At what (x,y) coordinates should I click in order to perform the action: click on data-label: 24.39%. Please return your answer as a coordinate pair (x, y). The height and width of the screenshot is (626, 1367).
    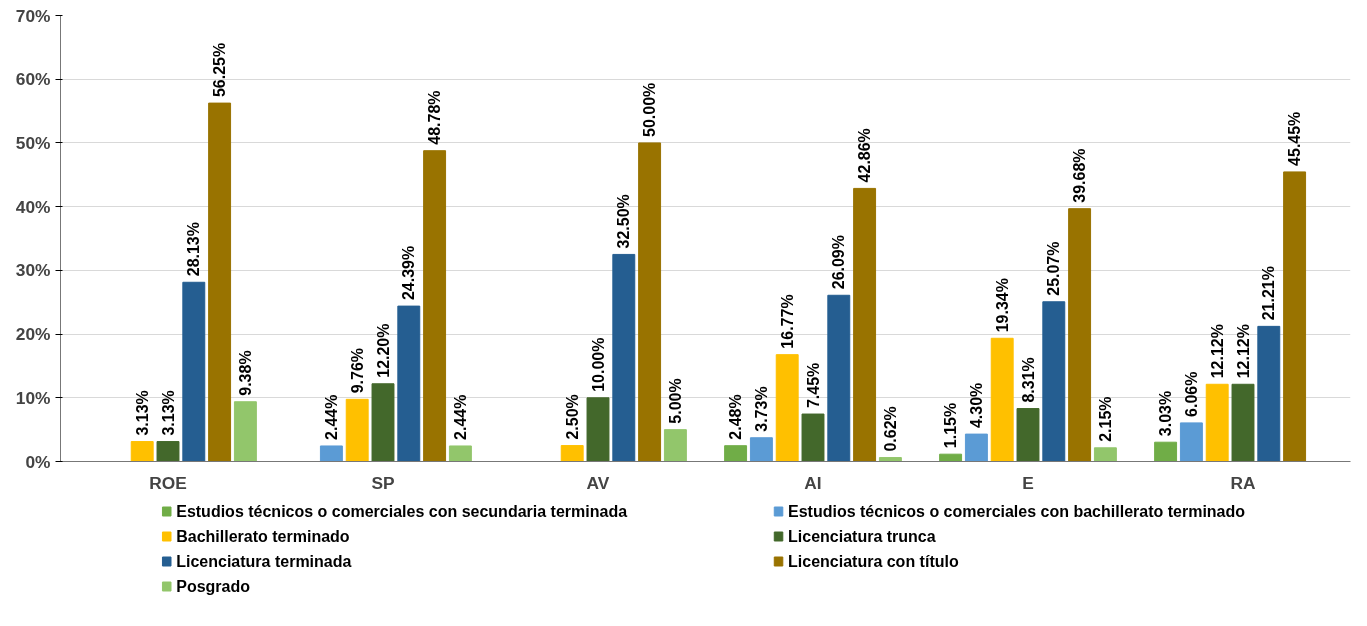
    Looking at the image, I should click on (409, 273).